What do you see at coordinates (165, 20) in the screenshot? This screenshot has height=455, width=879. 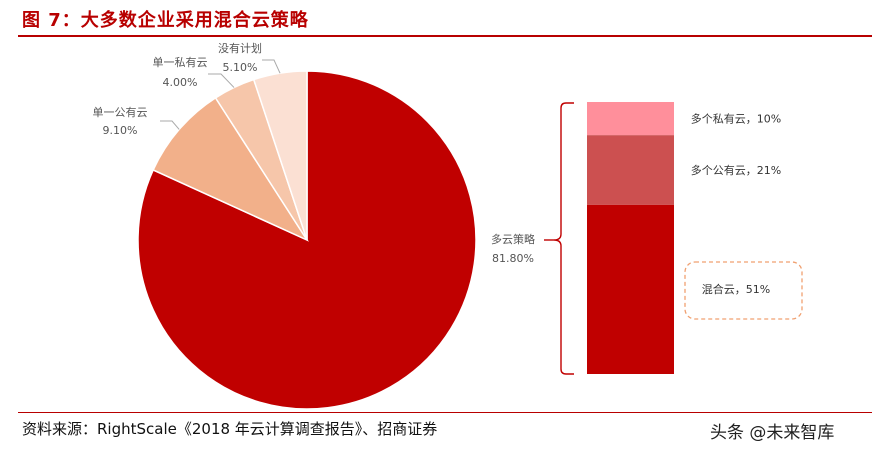 I see `chart-title: 图 7：大多数企业采用混合云策略` at bounding box center [165, 20].